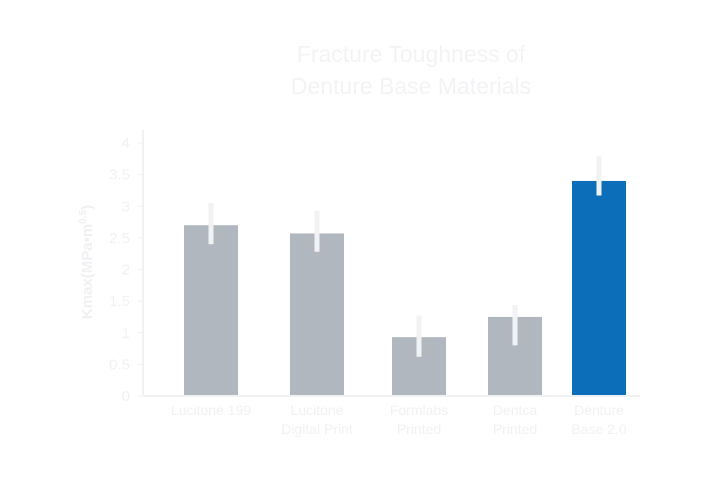 The image size is (712, 480). Describe the element at coordinates (87, 271) in the screenshot. I see `y-axis-label-main: Kmax(MPa•m` at that location.